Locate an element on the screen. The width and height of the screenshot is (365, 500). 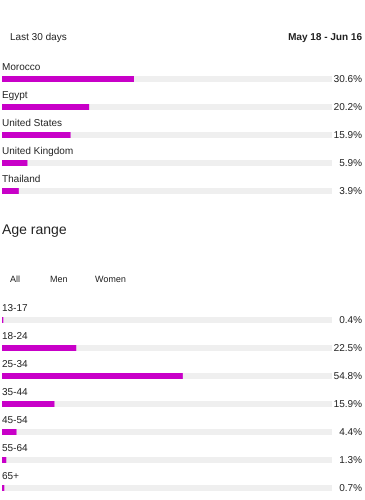
text: Last 30 days is located at coordinates (38, 37).